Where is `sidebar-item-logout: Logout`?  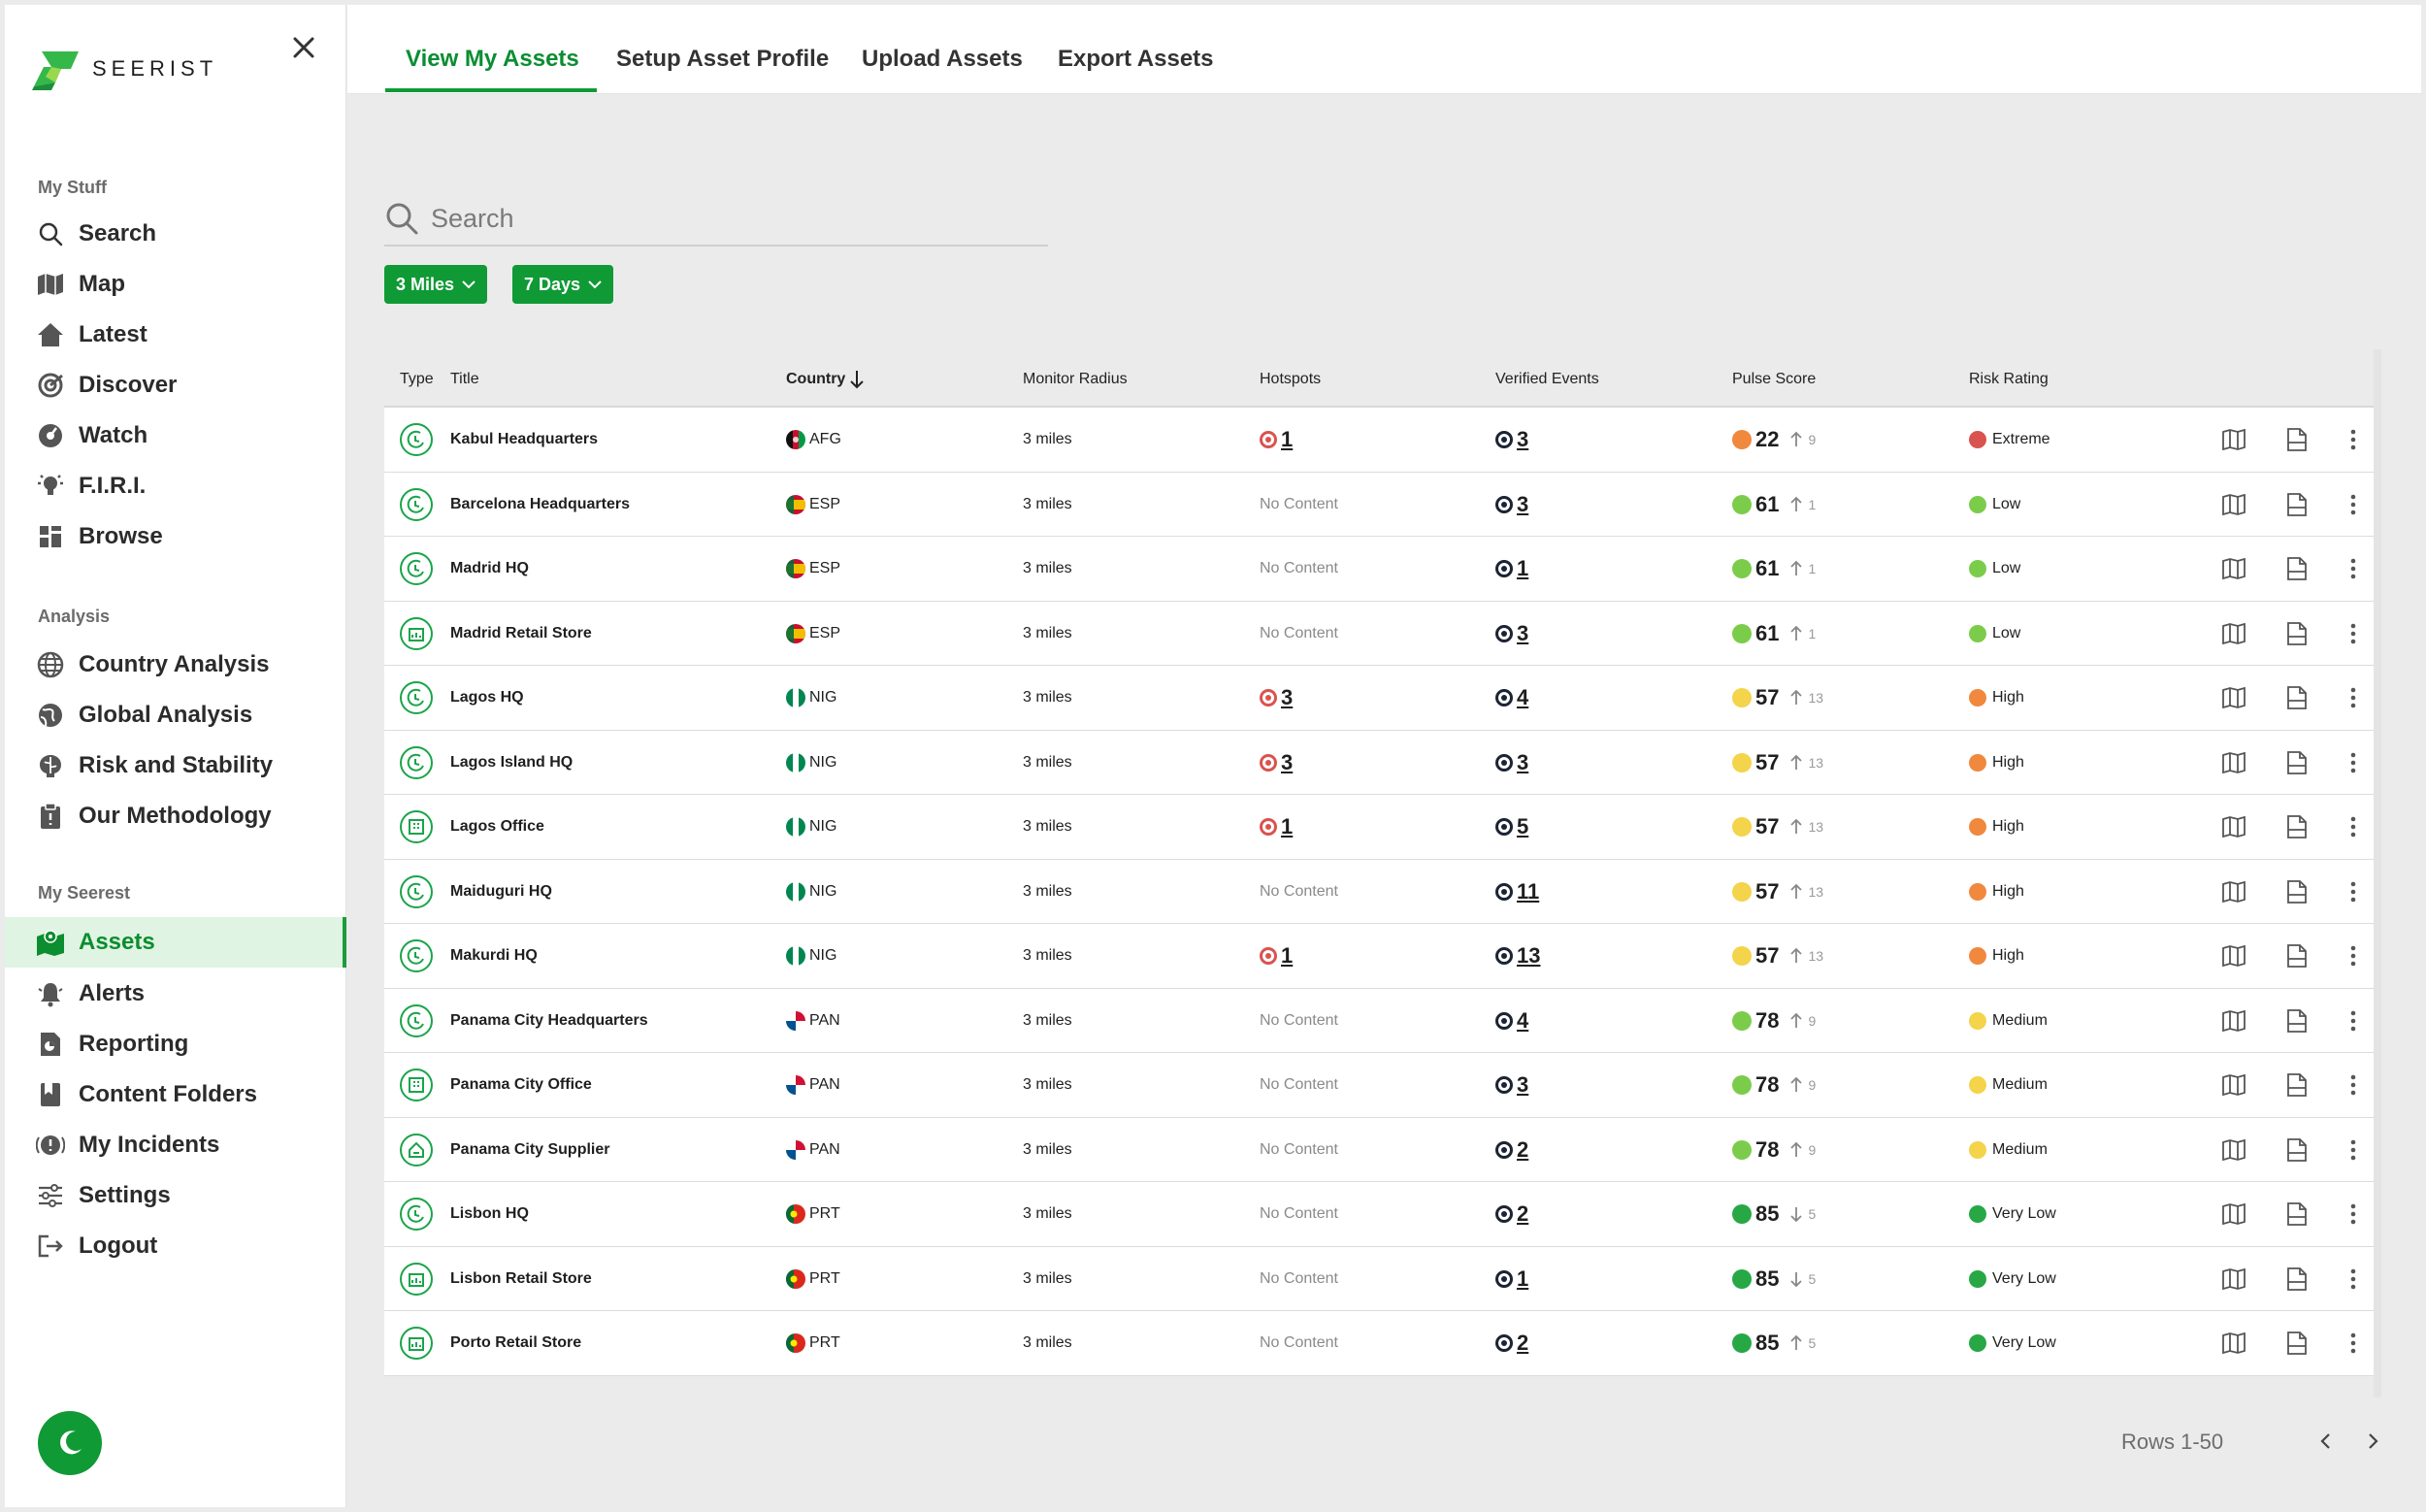 sidebar-item-logout: Logout is located at coordinates (175, 1246).